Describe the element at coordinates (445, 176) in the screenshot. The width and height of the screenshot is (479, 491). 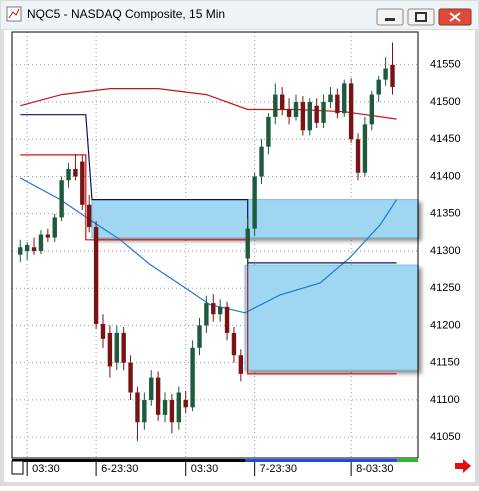
I see `y-tick-label: 41400` at that location.